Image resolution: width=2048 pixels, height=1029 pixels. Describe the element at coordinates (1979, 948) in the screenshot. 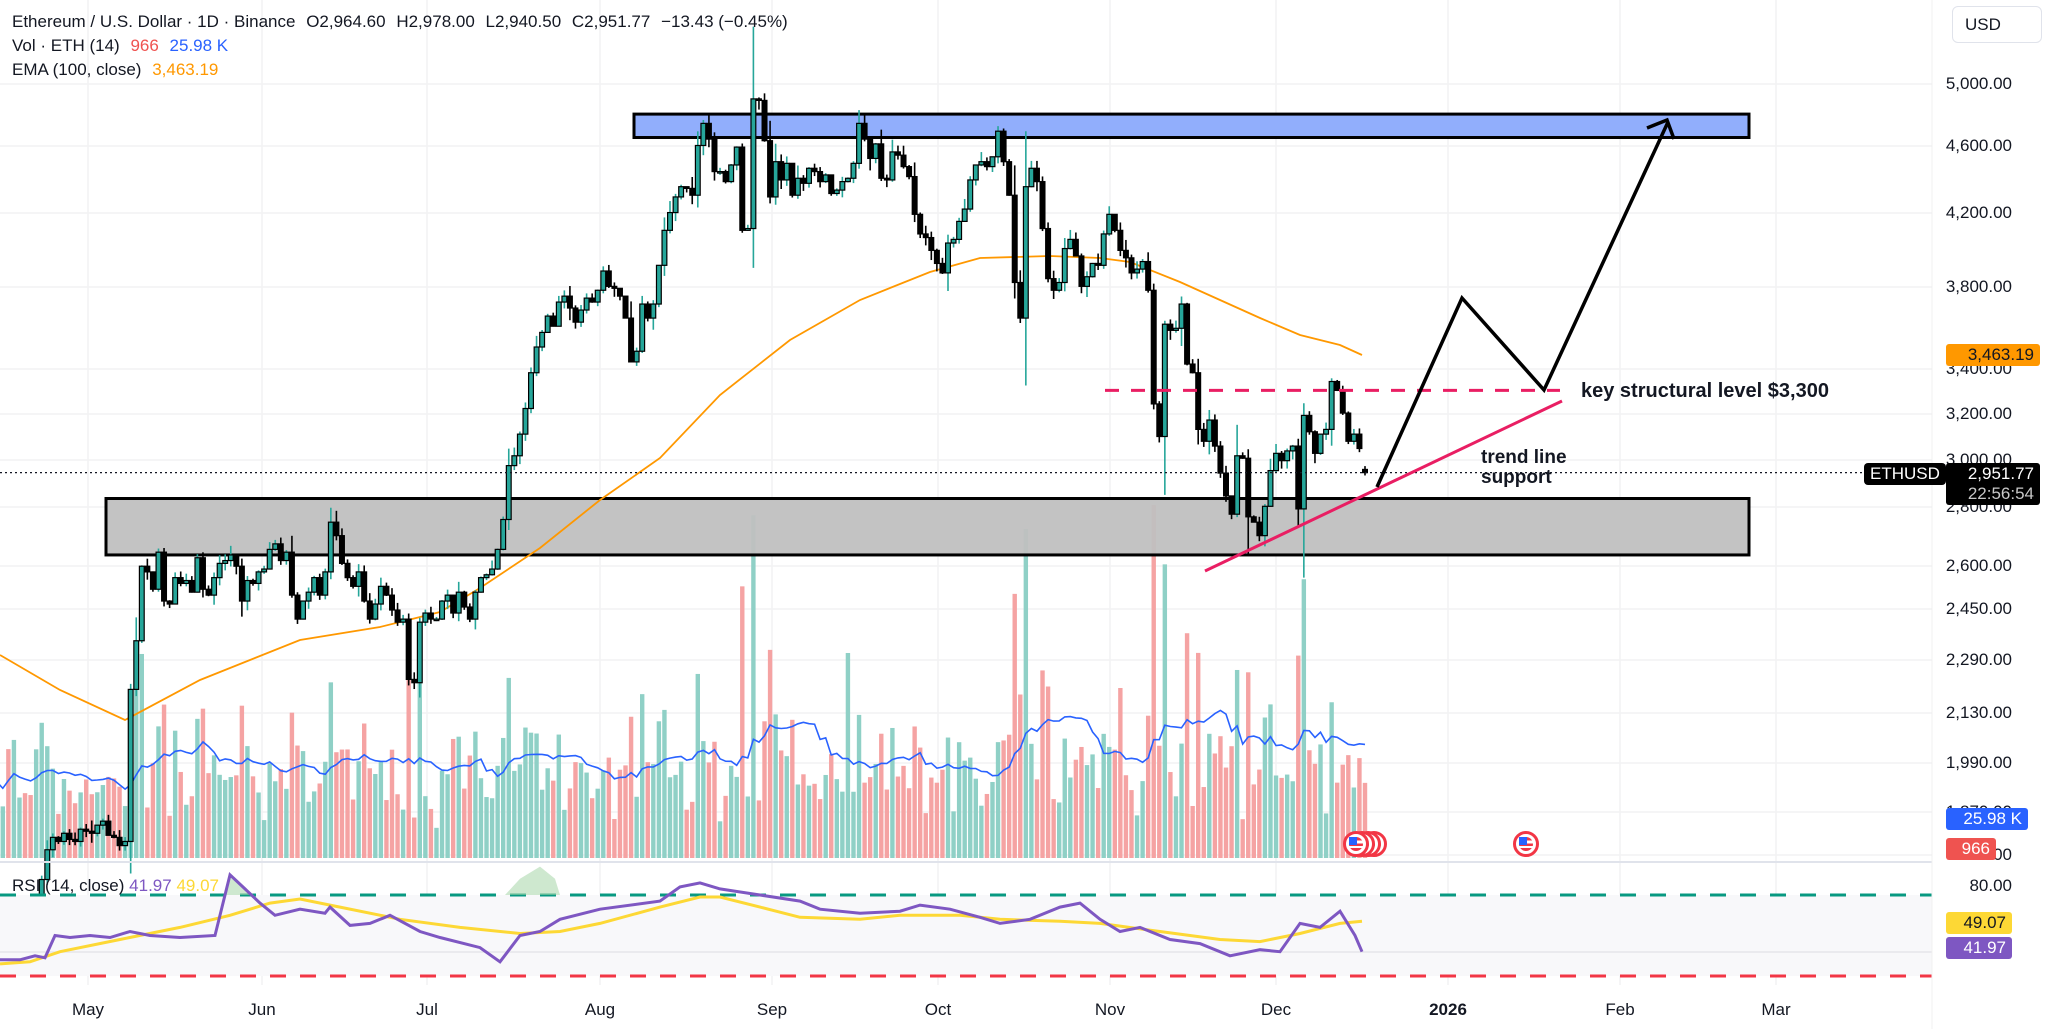

I see `rsi-value-tag: 41.97` at that location.